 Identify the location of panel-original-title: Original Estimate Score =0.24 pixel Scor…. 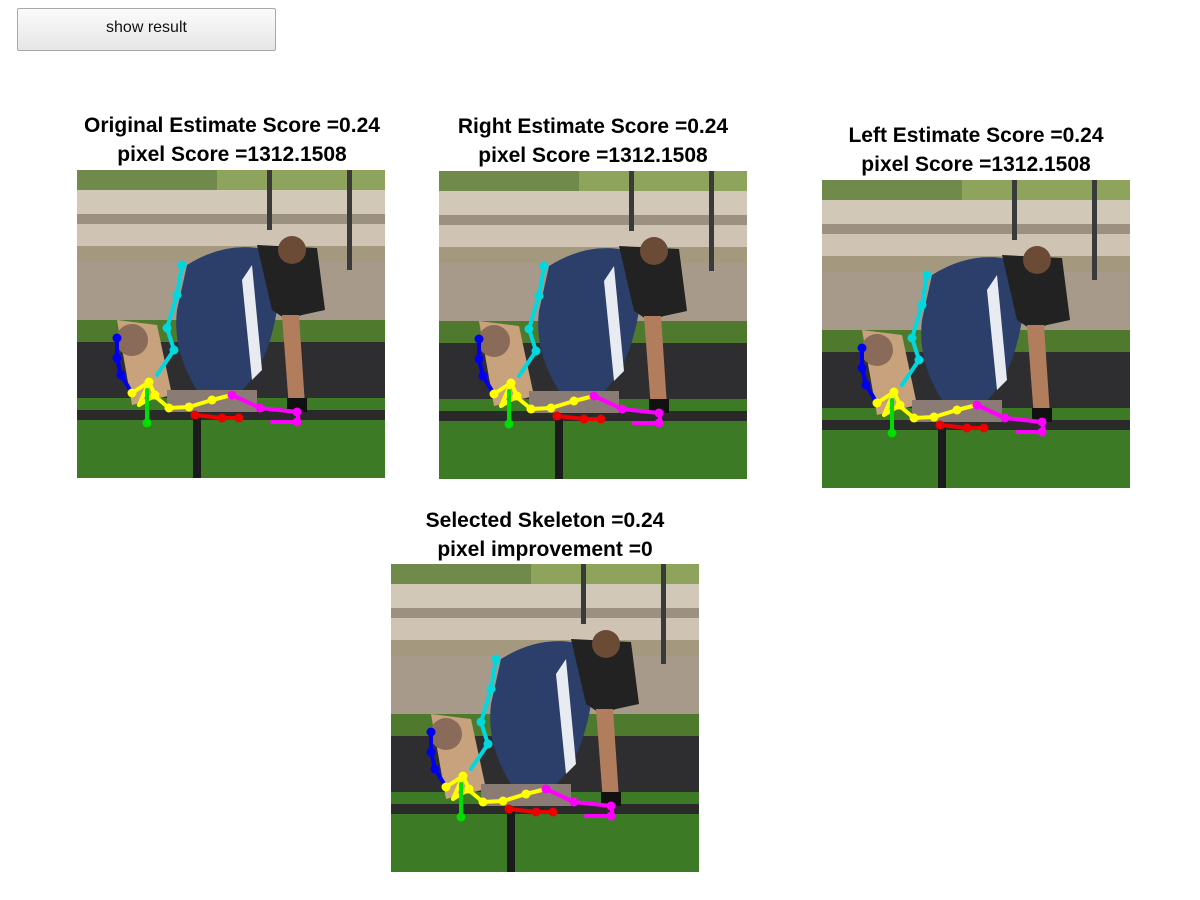
(232, 140).